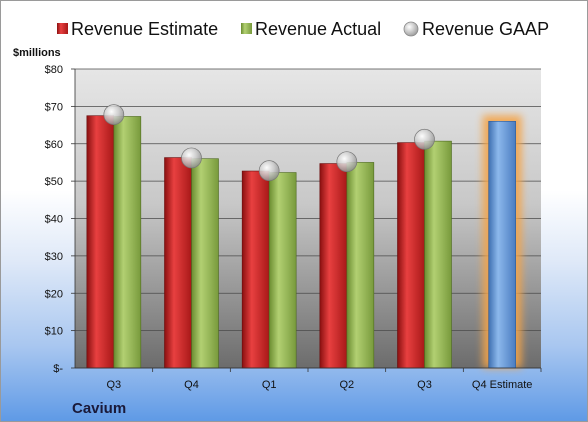 The width and height of the screenshot is (588, 422). I want to click on legend-swatch-actual, so click(246, 28).